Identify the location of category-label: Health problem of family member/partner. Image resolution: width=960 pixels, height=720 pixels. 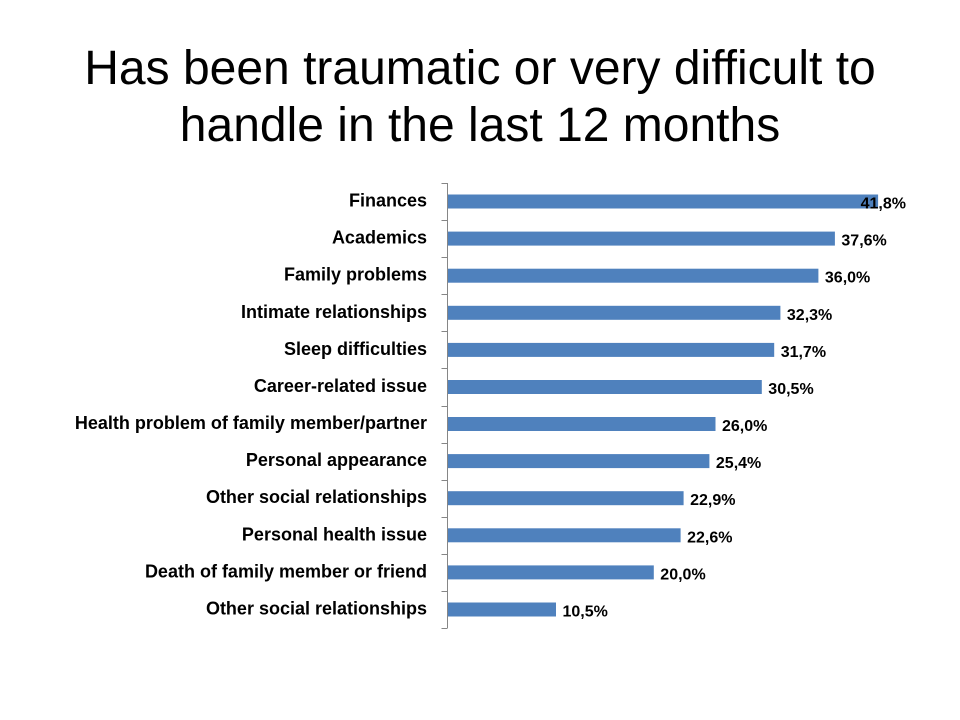
(251, 423).